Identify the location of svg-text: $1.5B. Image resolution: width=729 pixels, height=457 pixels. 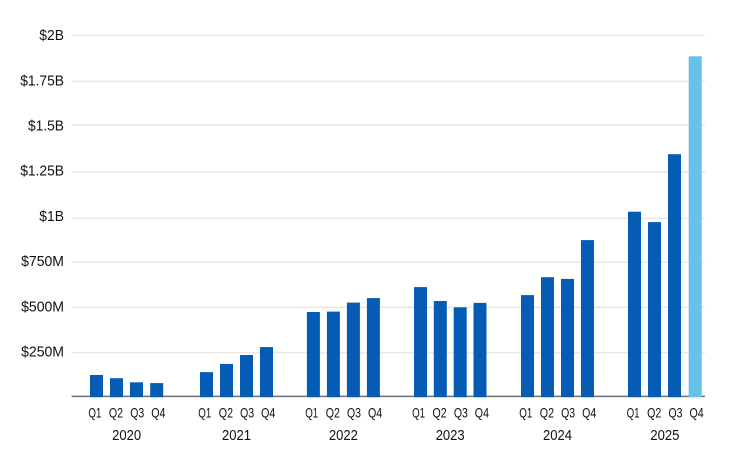
(46, 127).